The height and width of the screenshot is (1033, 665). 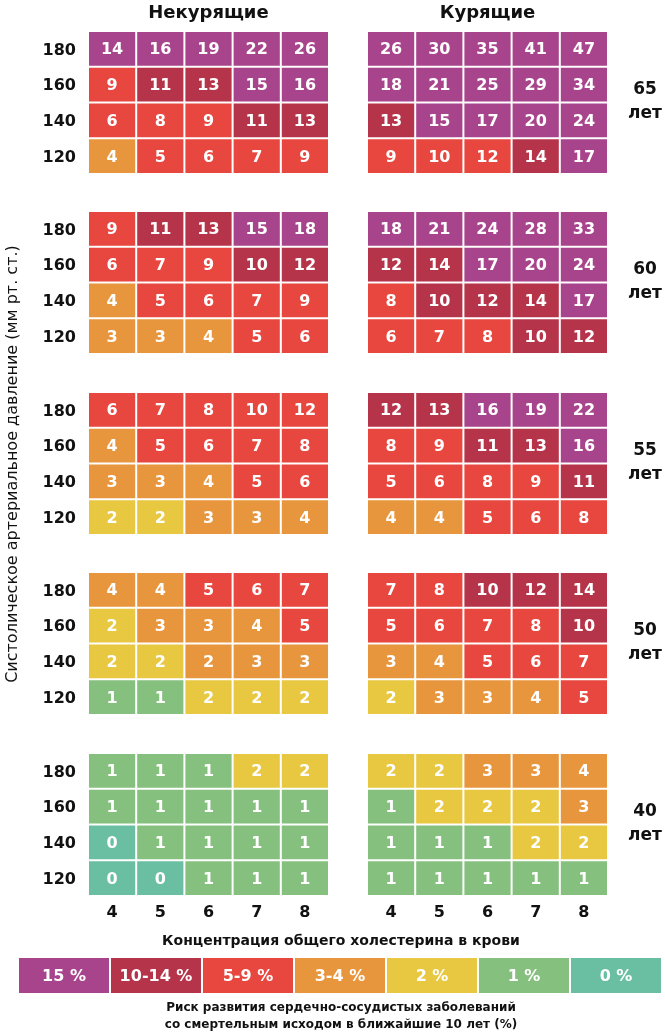 What do you see at coordinates (584, 156) in the screenshot?
I see `data-label: 17` at bounding box center [584, 156].